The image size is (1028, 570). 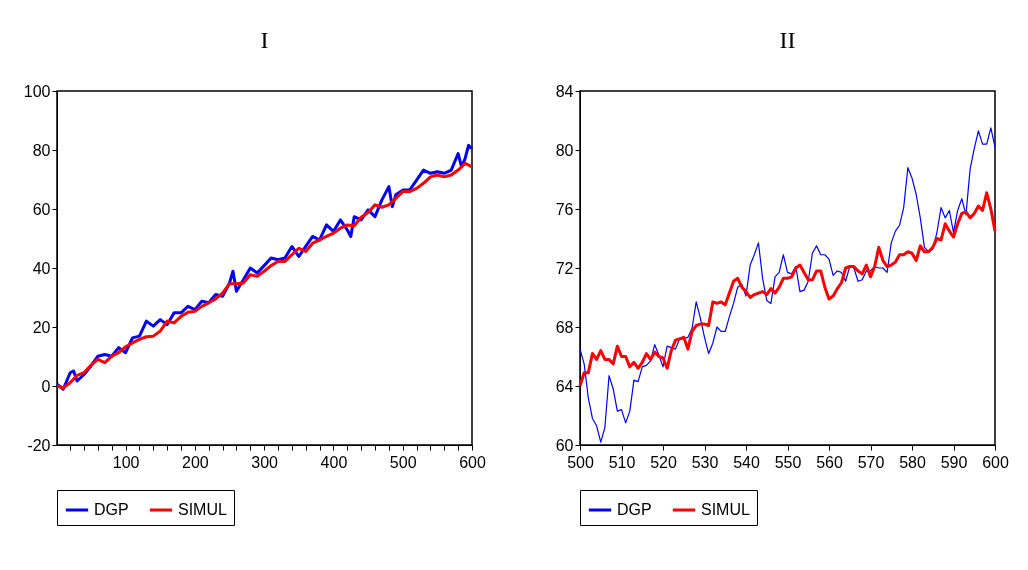 I want to click on x-tick-label: 100, so click(x=126, y=462).